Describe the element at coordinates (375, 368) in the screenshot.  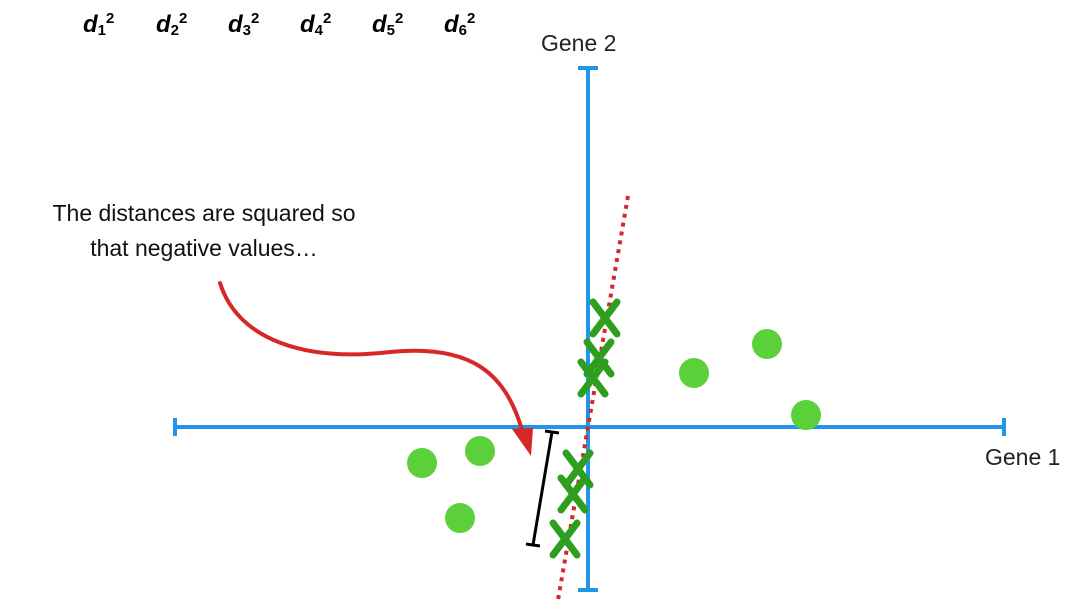
I see `annotation-arrow` at that location.